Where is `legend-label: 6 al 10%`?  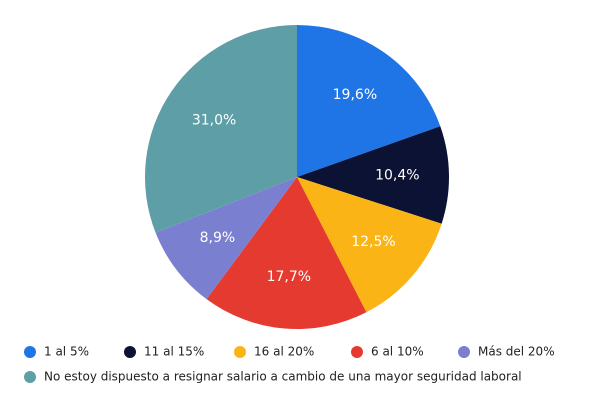 legend-label: 6 al 10% is located at coordinates (397, 352).